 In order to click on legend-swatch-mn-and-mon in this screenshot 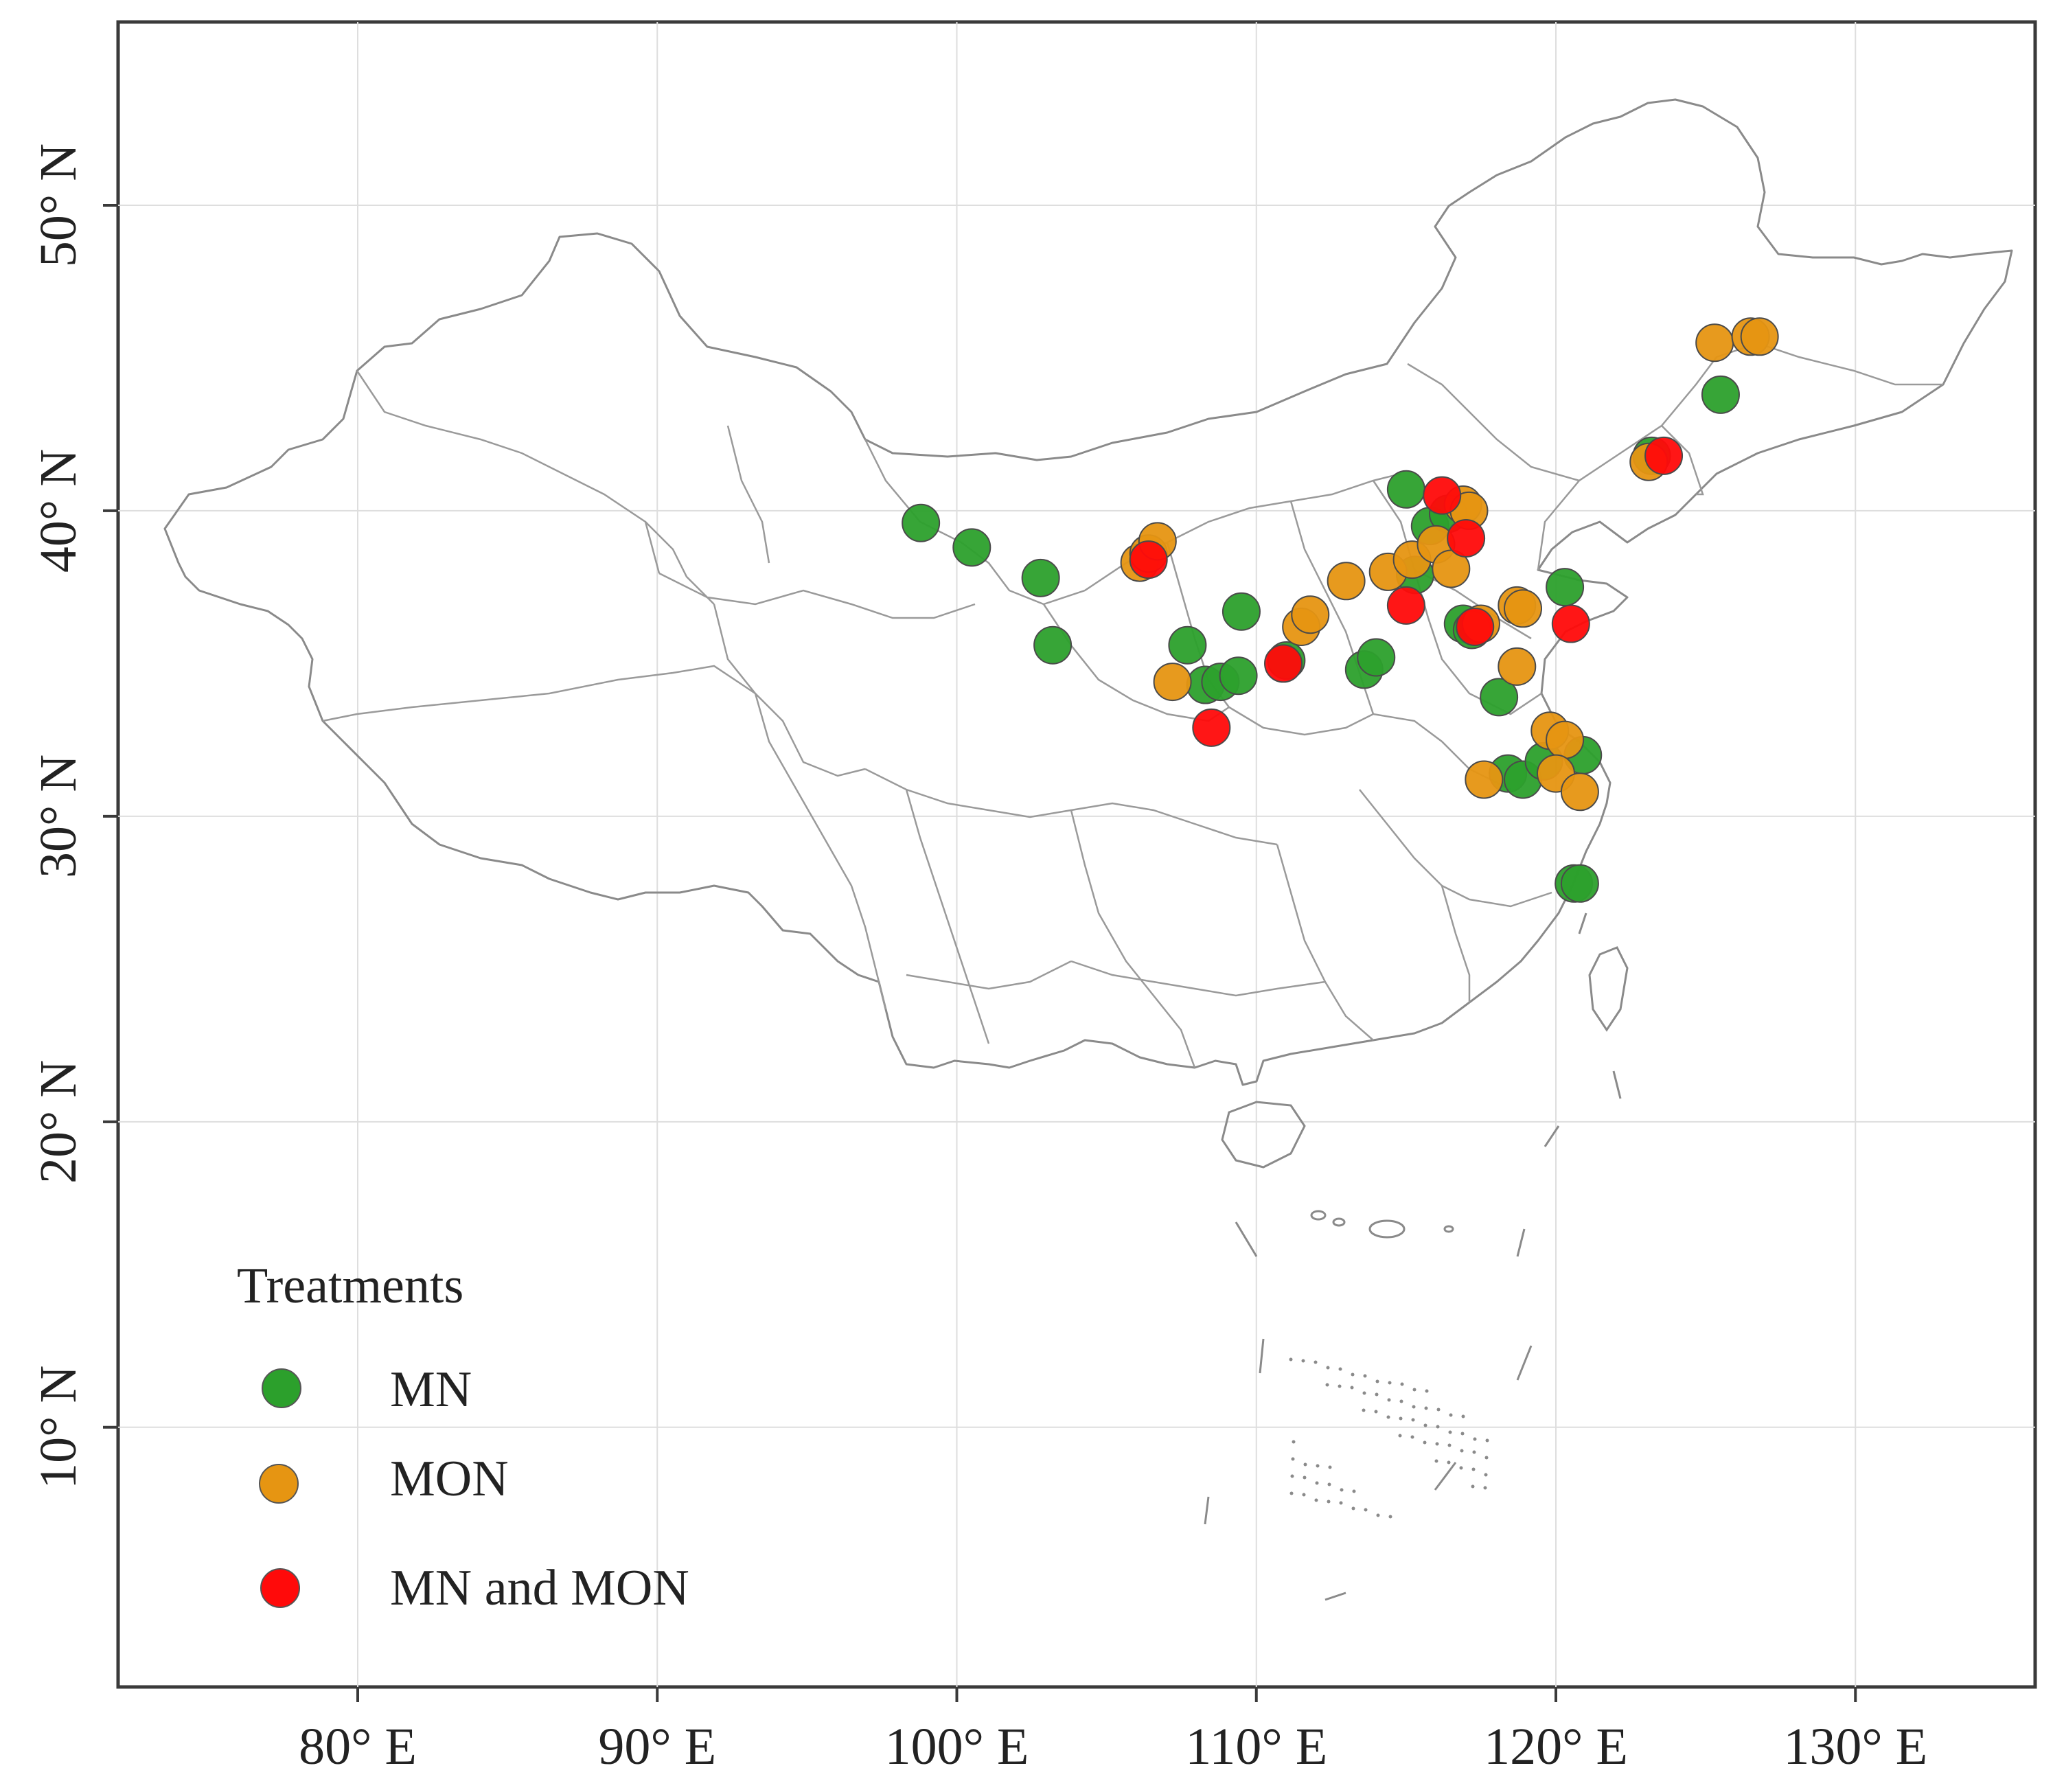, I will do `click(280, 1588)`.